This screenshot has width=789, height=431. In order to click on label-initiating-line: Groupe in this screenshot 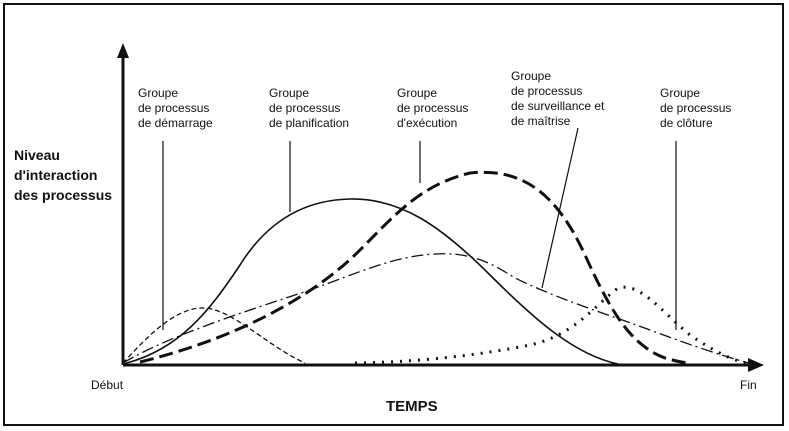, I will do `click(158, 93)`.